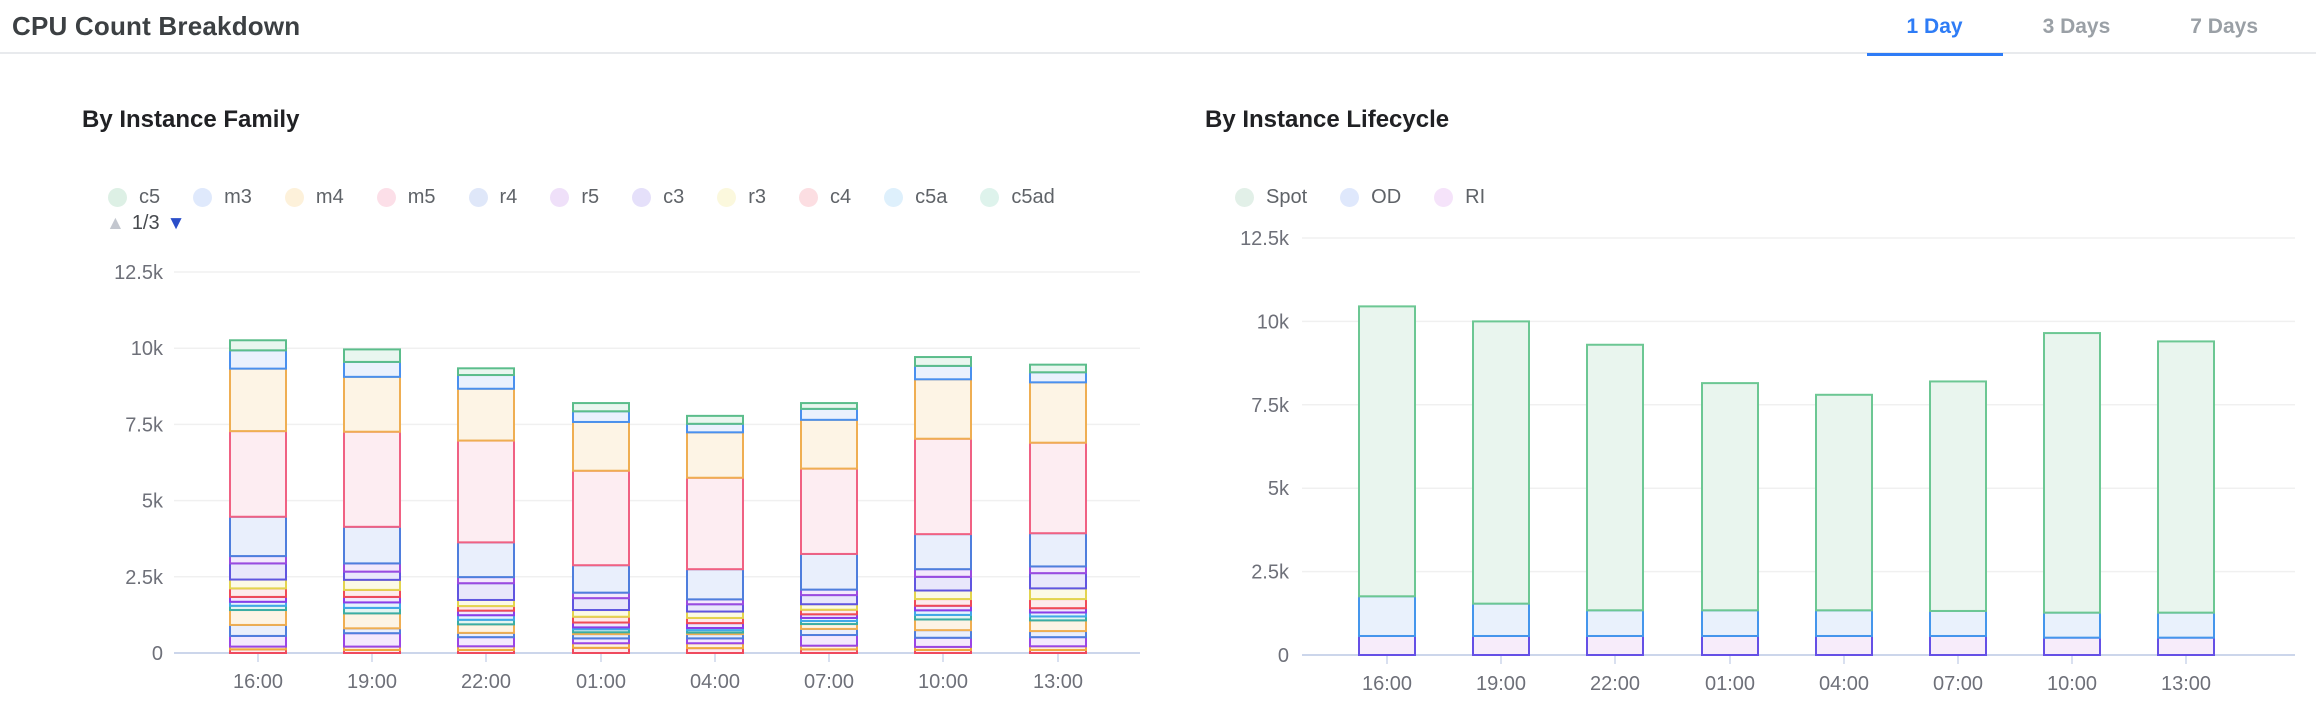 The height and width of the screenshot is (702, 2316). I want to click on family-legend-item-r5: r5, so click(574, 197).